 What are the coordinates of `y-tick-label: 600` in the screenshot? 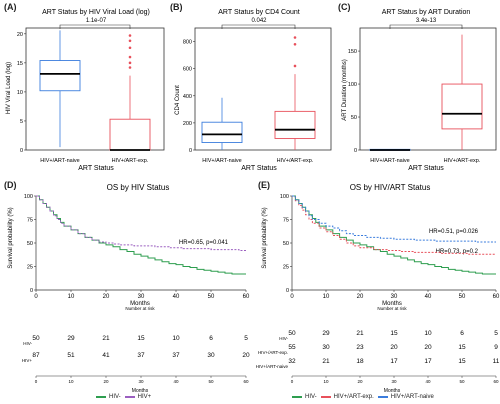 It's located at (187, 70).